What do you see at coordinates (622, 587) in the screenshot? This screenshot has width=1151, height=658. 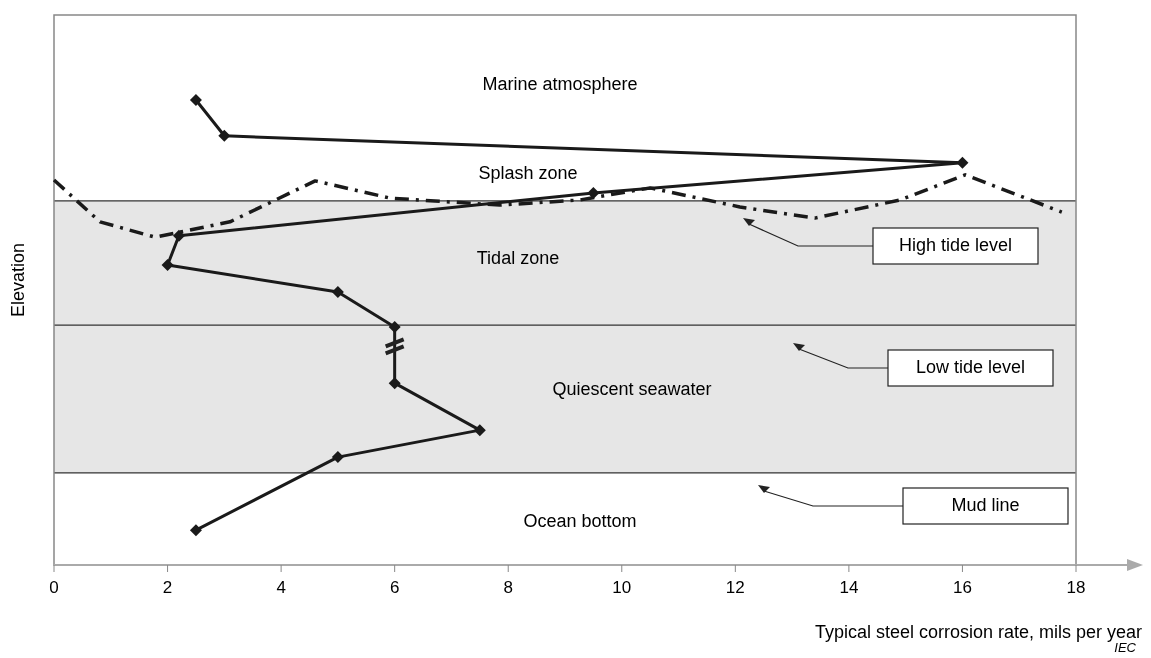 I see `x-tick-label: 10` at bounding box center [622, 587].